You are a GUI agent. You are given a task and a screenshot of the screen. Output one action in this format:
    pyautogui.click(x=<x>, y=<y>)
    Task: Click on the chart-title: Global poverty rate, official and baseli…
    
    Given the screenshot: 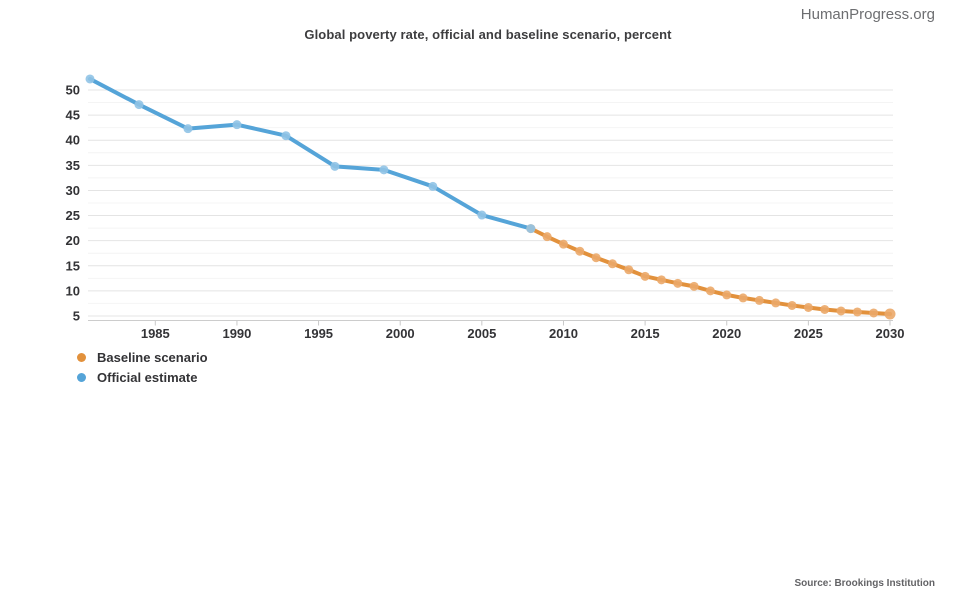 What is the action you would take?
    pyautogui.click(x=488, y=34)
    